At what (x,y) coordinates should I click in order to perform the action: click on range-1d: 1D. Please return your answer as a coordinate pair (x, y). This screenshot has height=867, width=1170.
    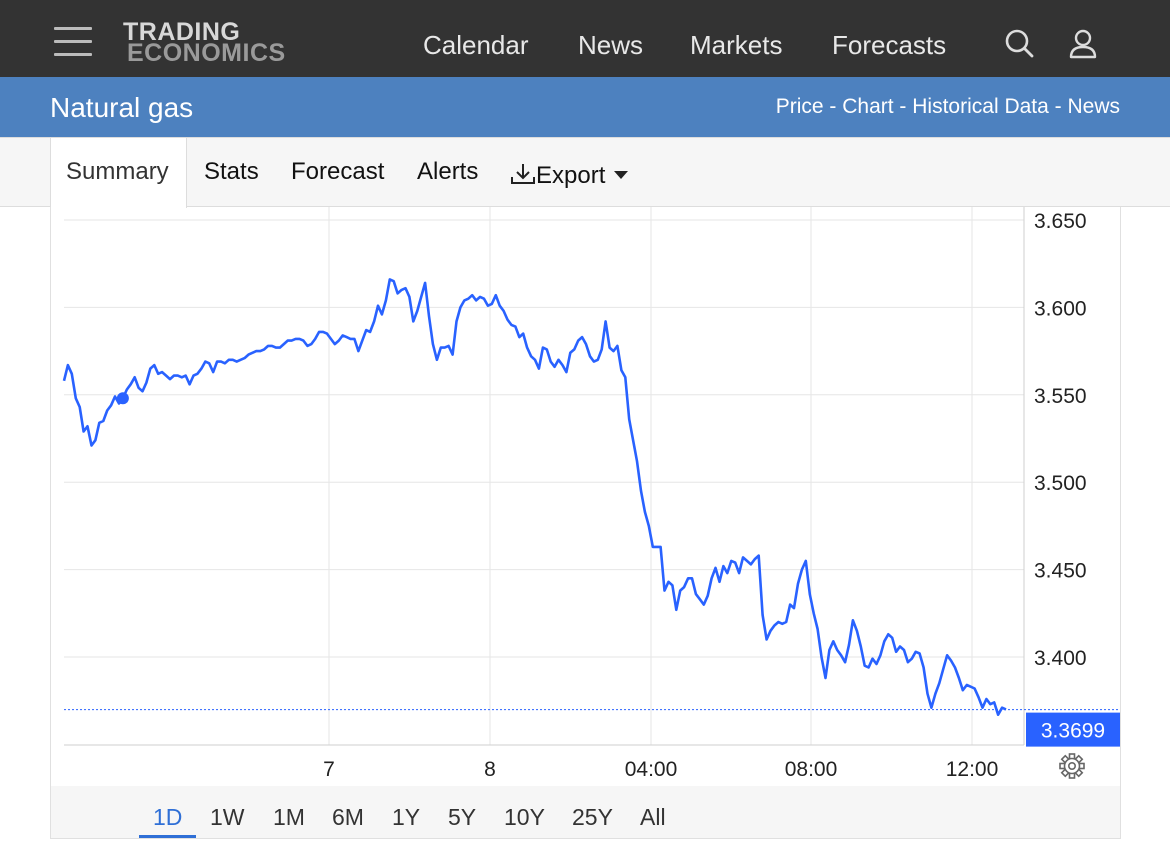
    Looking at the image, I should click on (168, 817).